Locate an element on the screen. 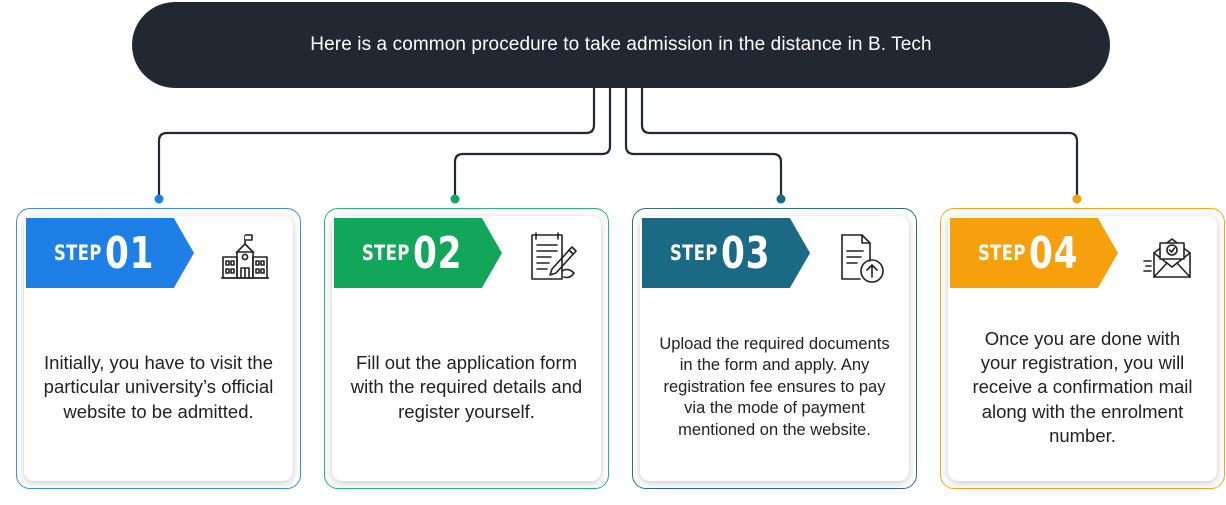 The image size is (1226, 505). step-banner-01: STEP 01 is located at coordinates (110, 253).